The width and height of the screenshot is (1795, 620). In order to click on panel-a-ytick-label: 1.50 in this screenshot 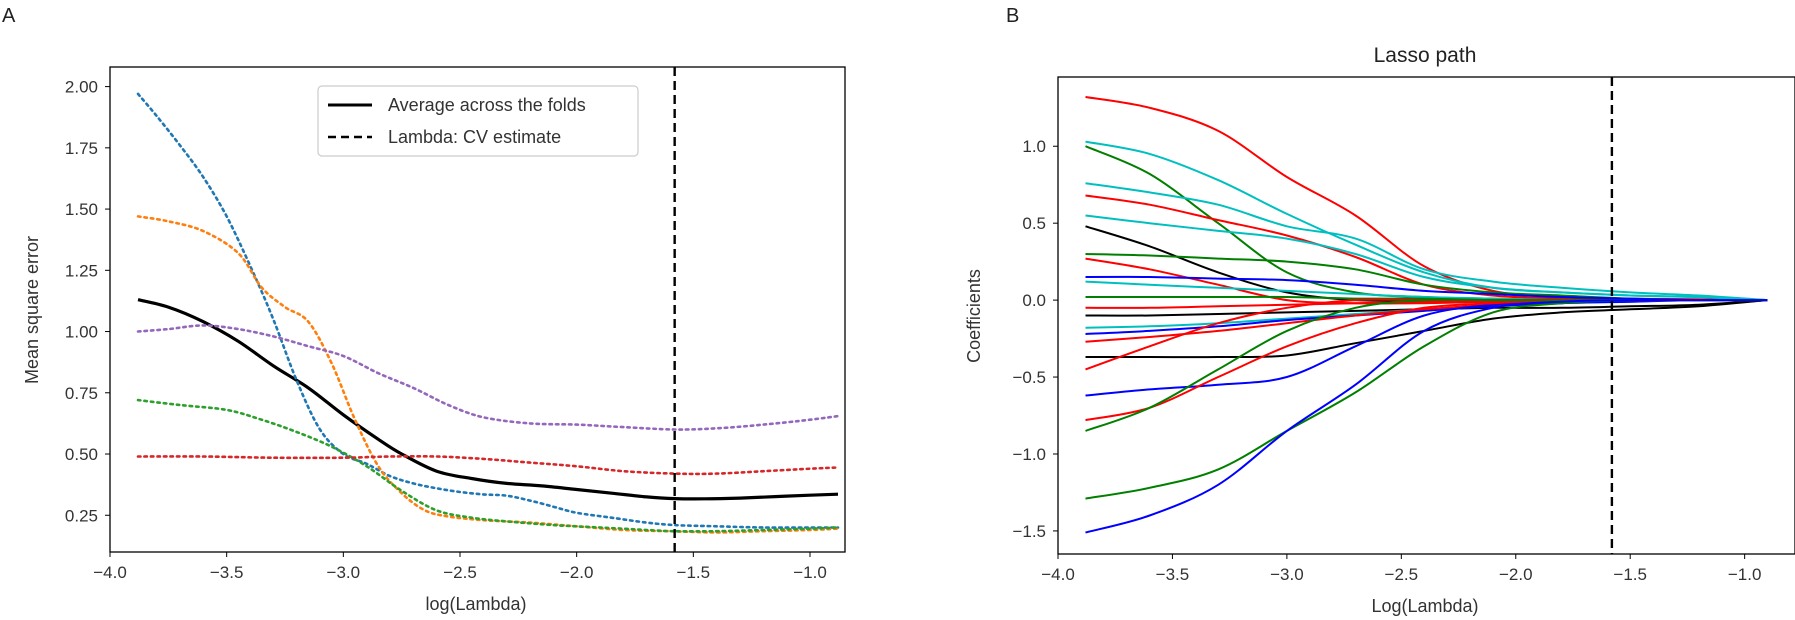, I will do `click(81, 209)`.